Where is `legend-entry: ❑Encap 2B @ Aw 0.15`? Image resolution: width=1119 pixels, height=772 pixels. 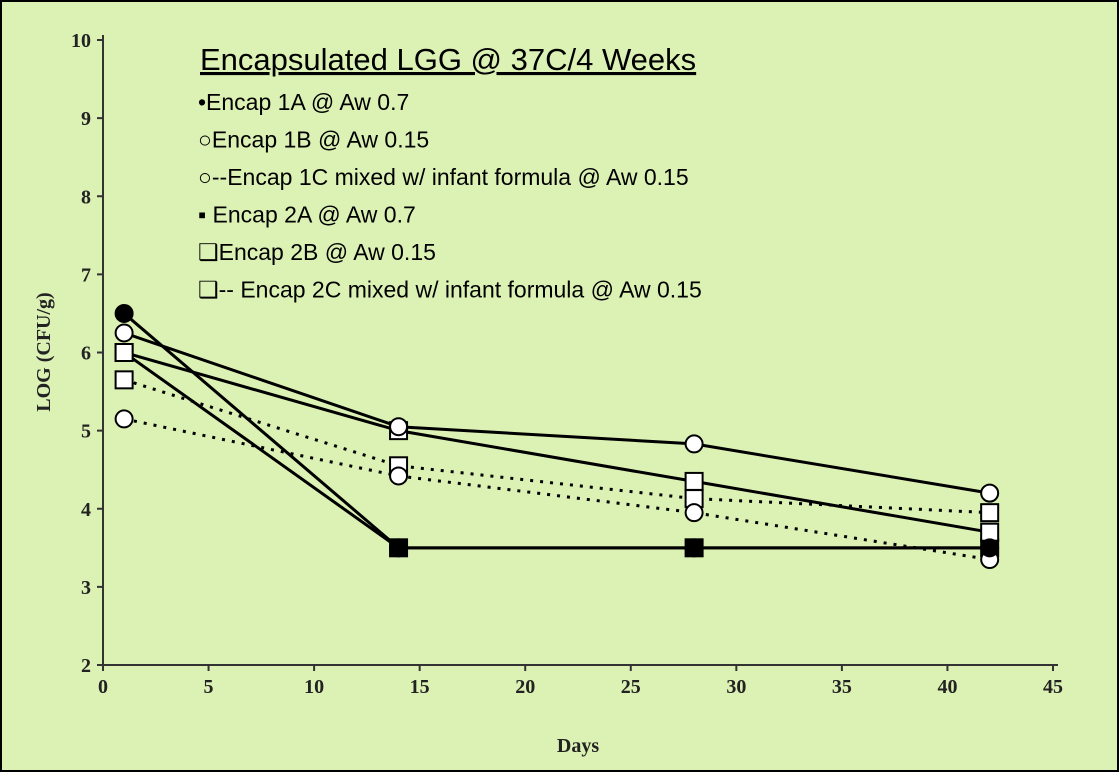 legend-entry: ❑Encap 2B @ Aw 0.15 is located at coordinates (317, 252).